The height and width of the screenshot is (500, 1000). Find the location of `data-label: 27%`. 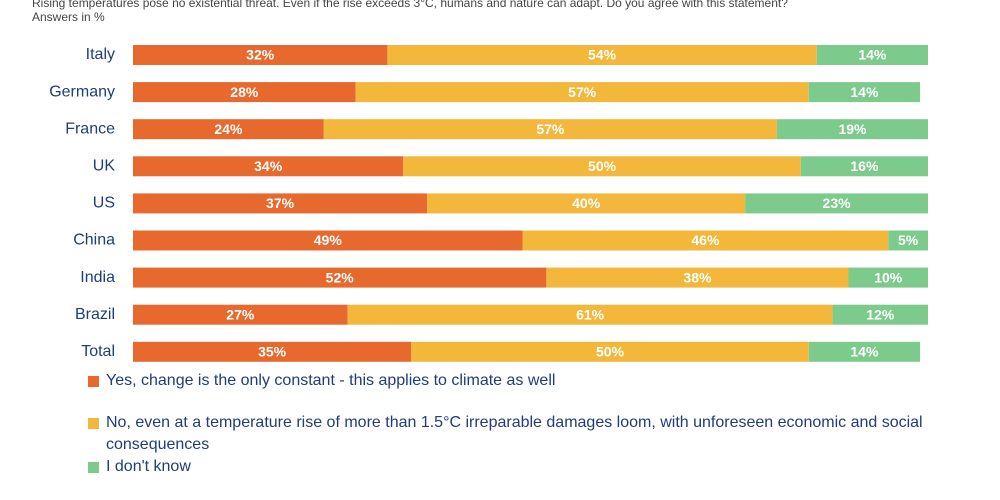

data-label: 27% is located at coordinates (240, 314).